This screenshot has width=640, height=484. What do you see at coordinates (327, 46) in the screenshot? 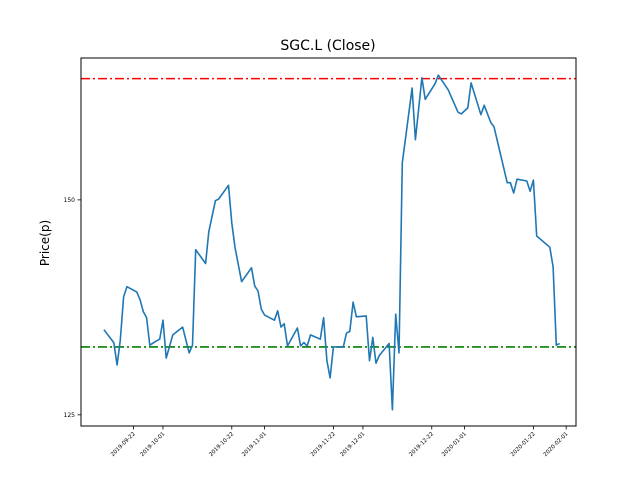
I see `chart-title: SGC.L (Close)` at bounding box center [327, 46].